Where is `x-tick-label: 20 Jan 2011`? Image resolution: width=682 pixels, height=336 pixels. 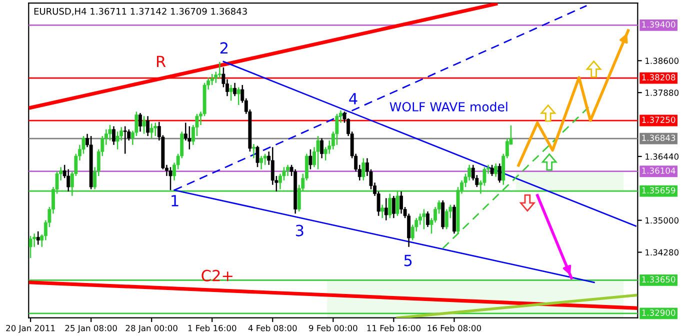 x-tick-label: 20 Jan 2011 is located at coordinates (30, 328).